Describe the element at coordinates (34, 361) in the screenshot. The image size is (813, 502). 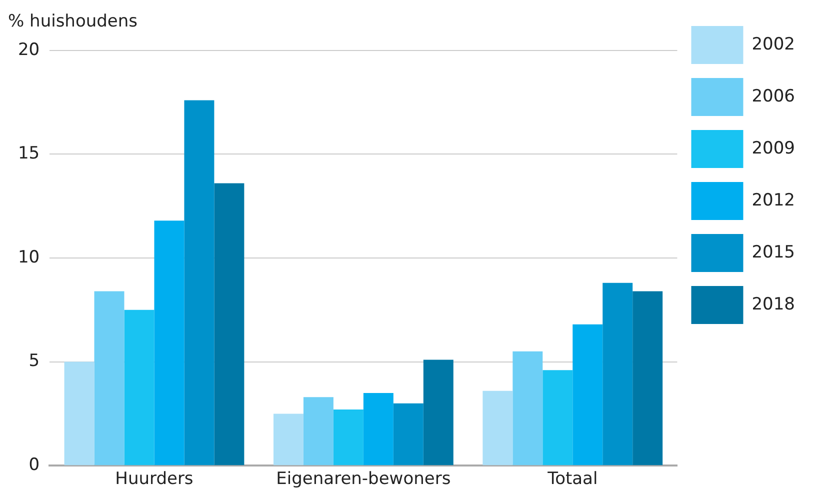
I see `y-tick-label: 5` at that location.